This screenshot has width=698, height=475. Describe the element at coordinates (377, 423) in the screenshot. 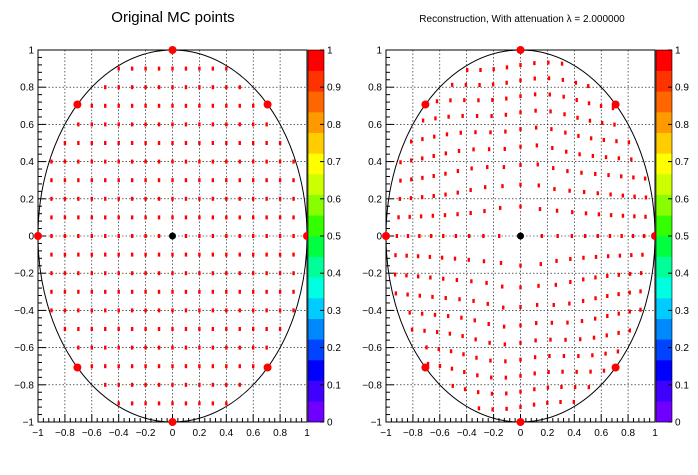

I see `y-tick-label: −1` at that location.